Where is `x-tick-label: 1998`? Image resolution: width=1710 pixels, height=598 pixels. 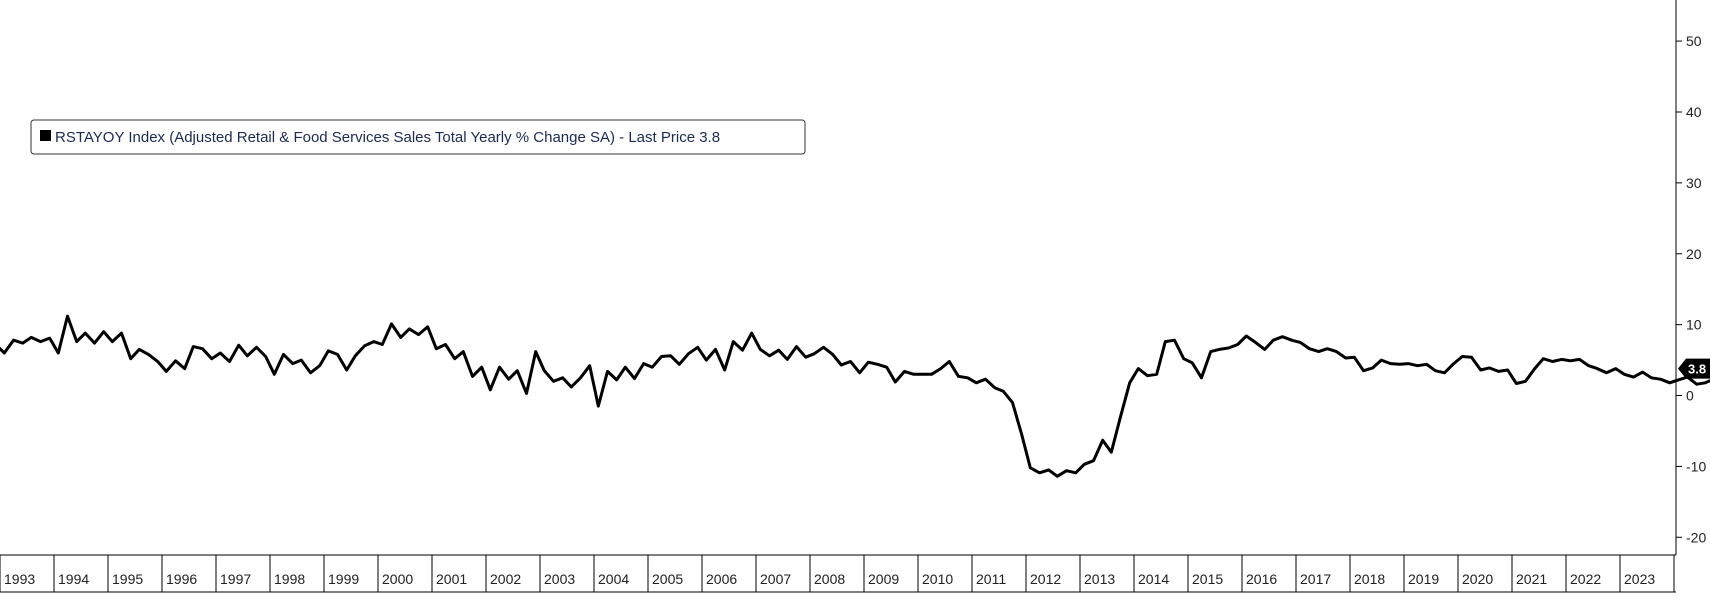
x-tick-label: 1998 is located at coordinates (289, 579).